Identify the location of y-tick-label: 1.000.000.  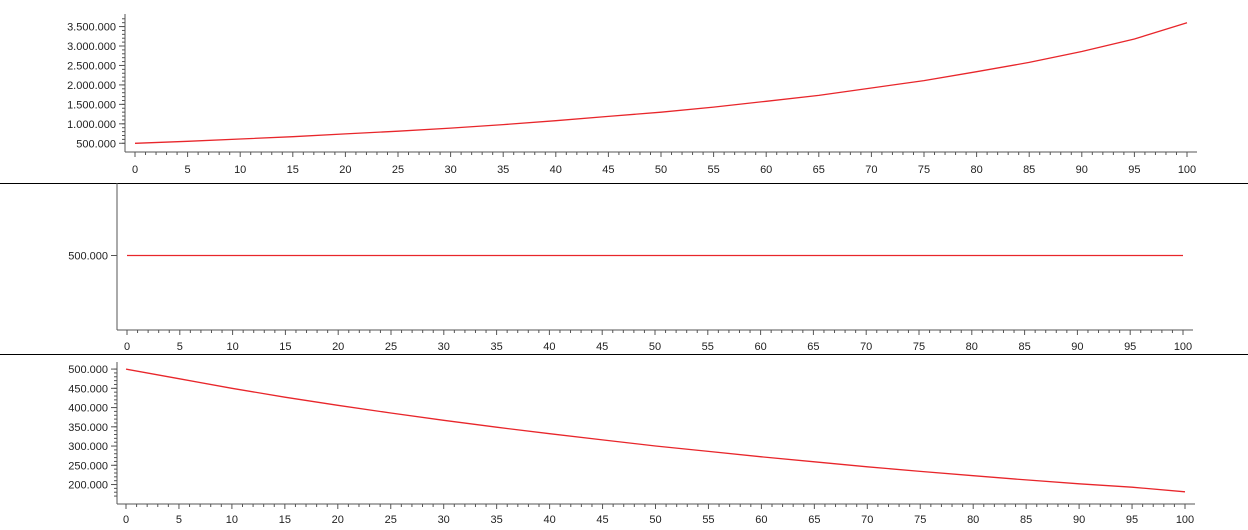
(91, 125).